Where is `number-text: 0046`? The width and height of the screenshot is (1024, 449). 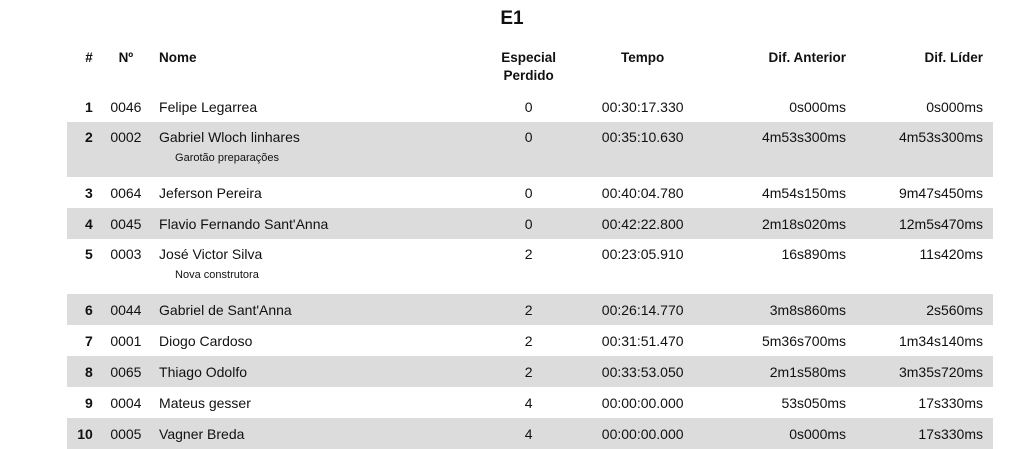 number-text: 0046 is located at coordinates (126, 106).